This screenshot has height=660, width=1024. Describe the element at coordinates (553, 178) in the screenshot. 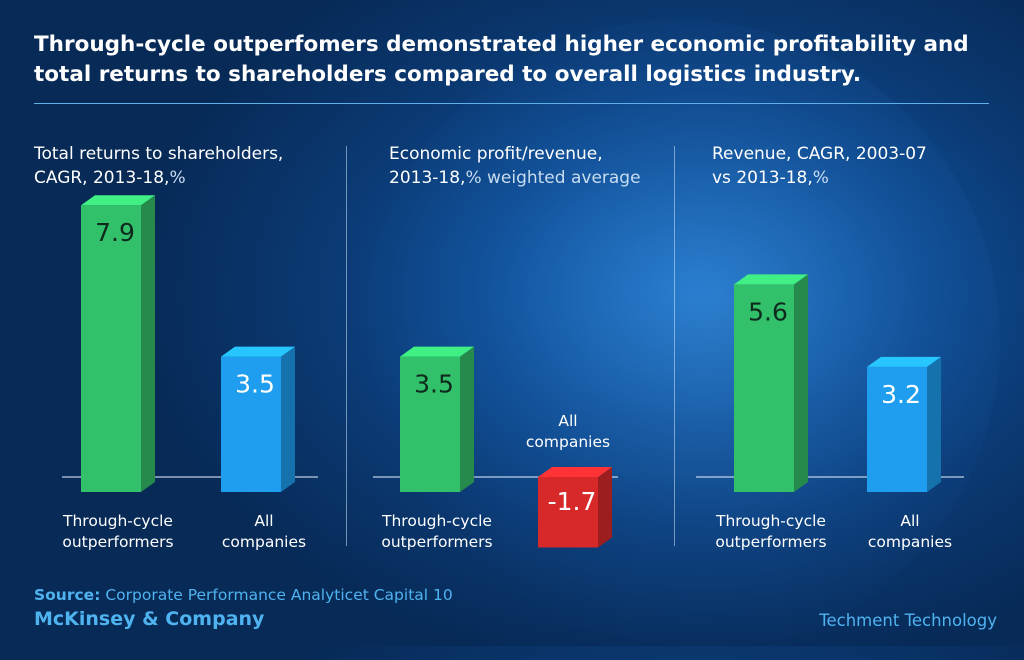

I see `panel-title-unit: % weighted average` at that location.